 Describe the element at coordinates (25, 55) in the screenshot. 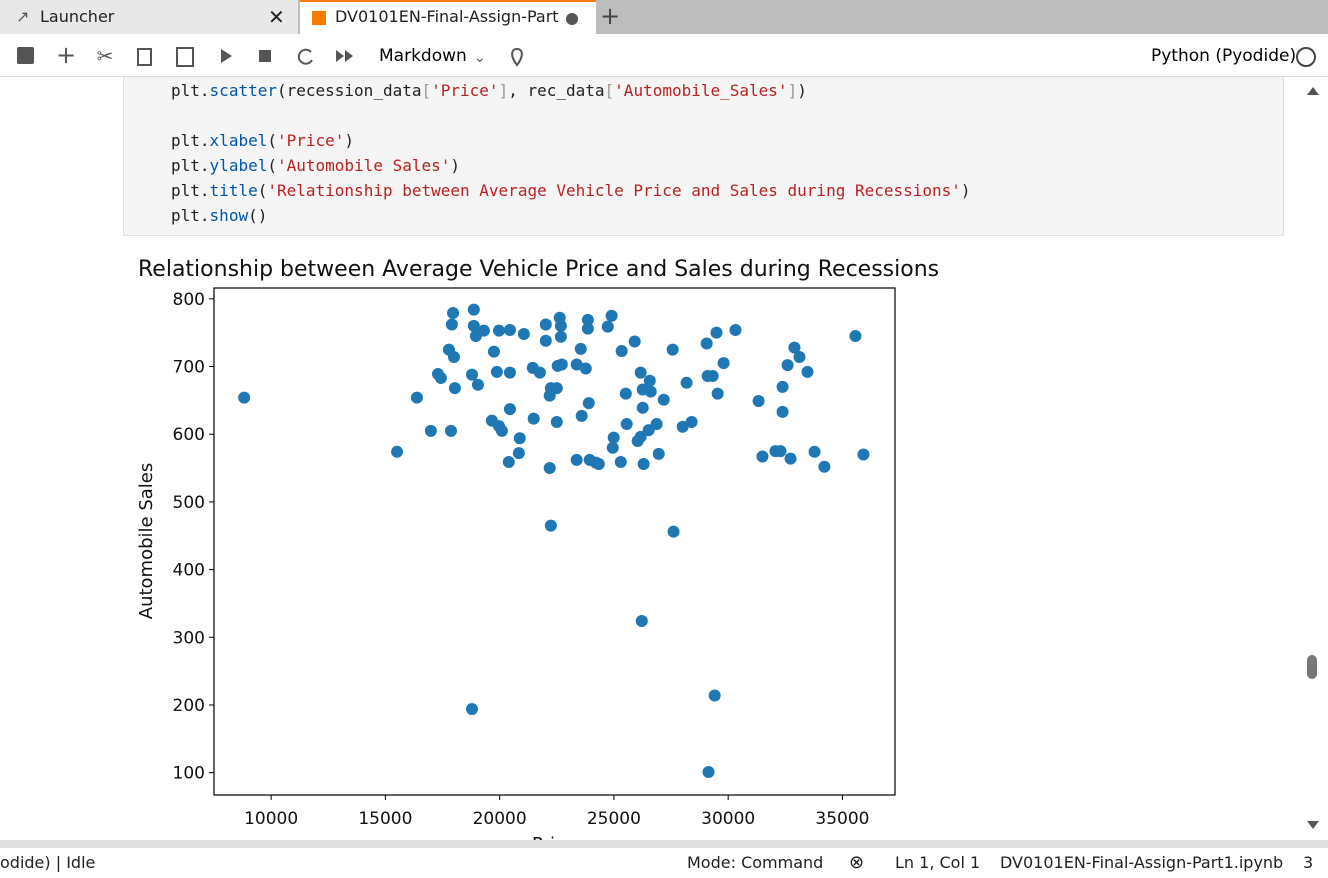

I see `save-button` at that location.